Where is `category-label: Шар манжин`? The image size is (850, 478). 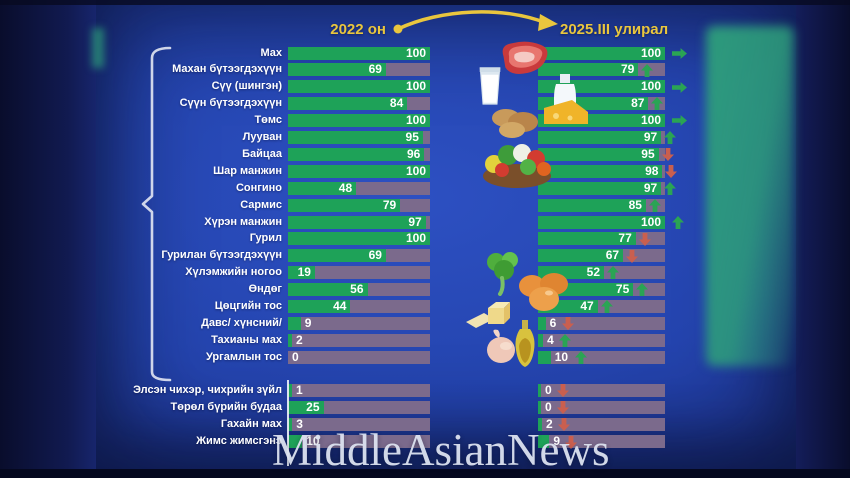
category-label: Шар манжин is located at coordinates (247, 170).